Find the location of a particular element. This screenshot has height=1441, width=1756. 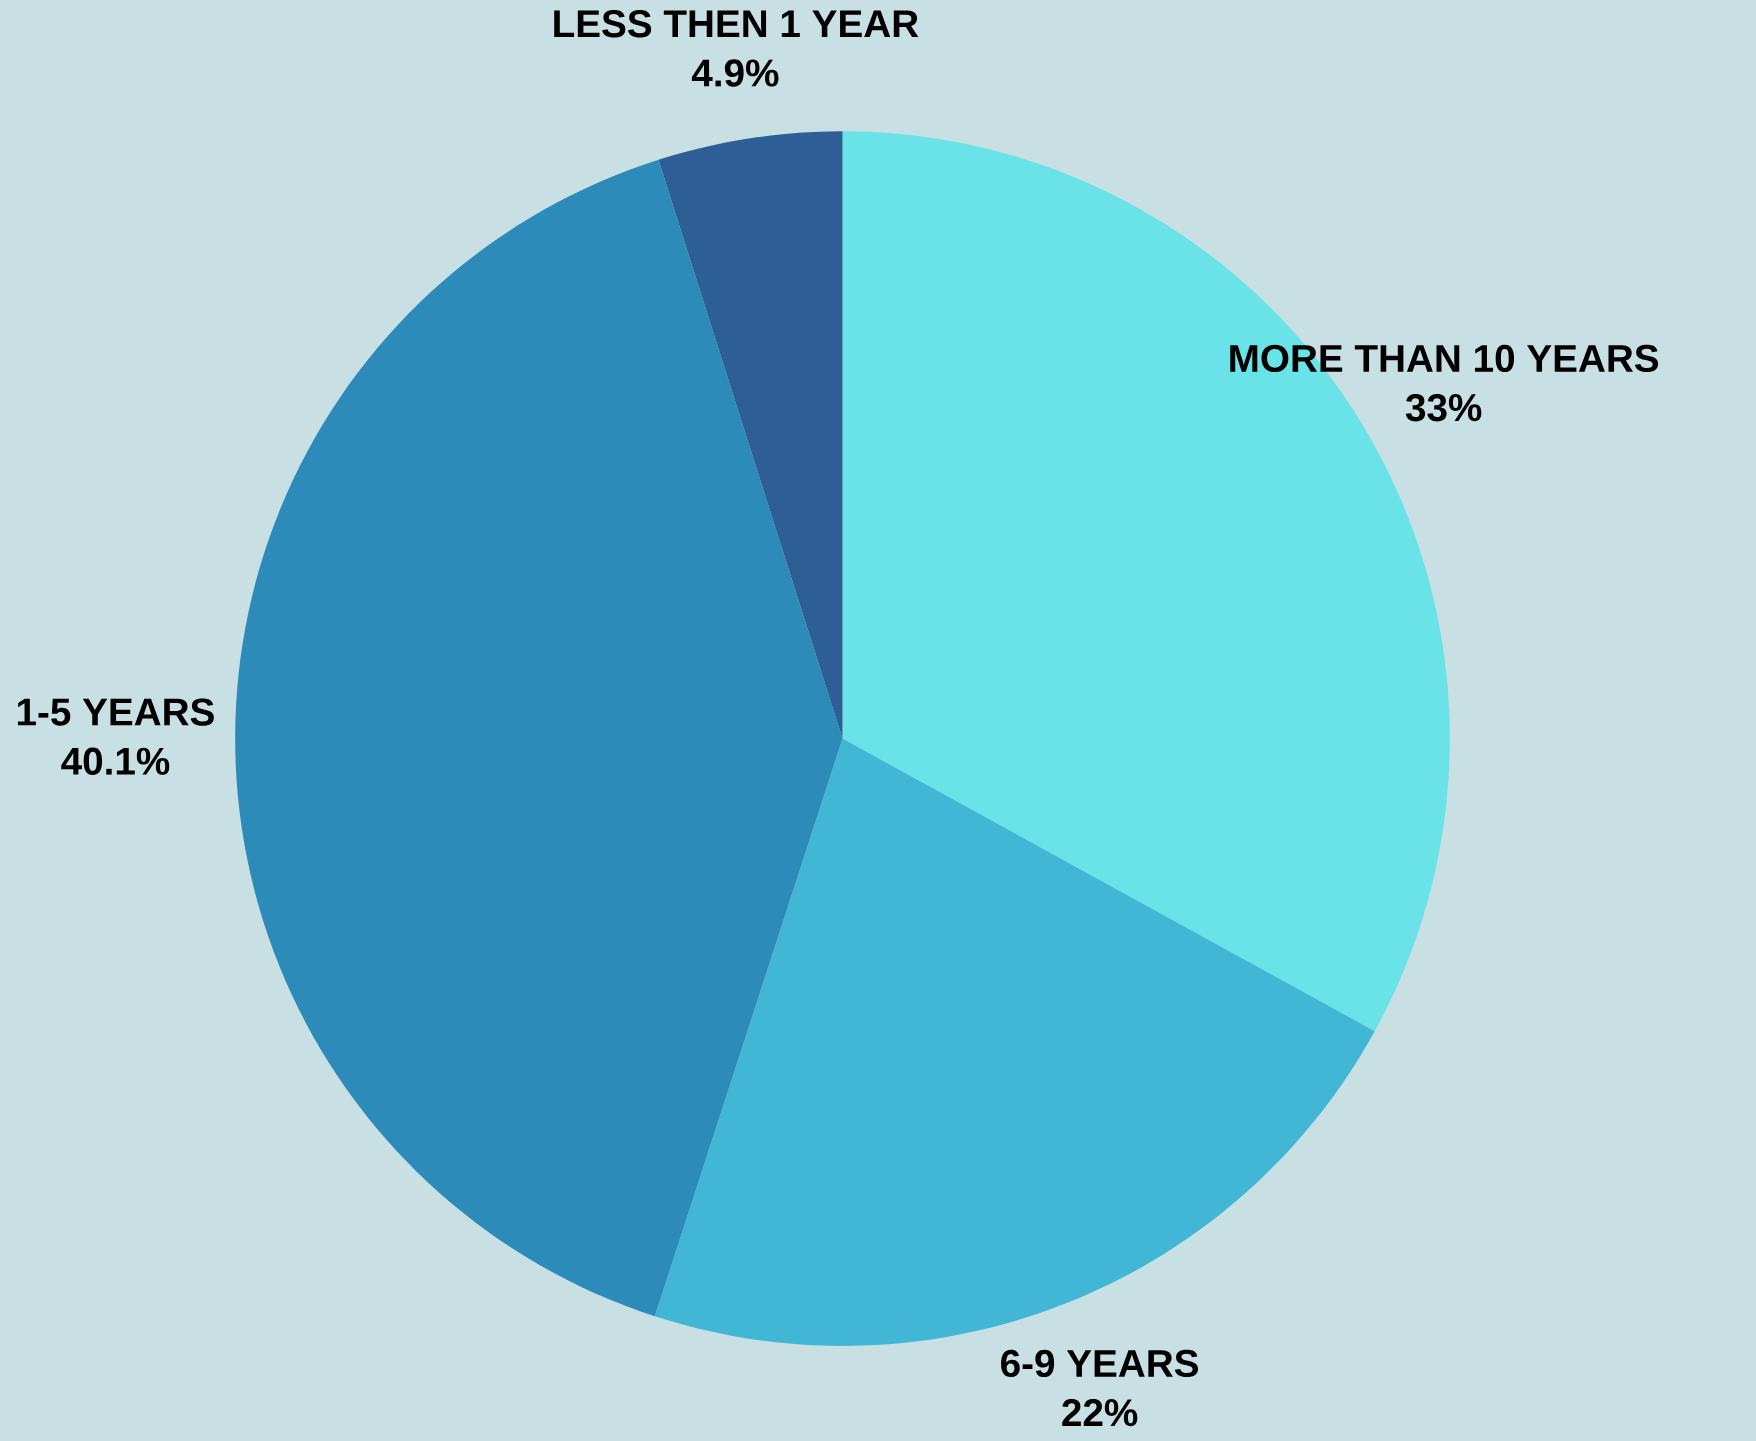

data-label: 33% is located at coordinates (1443, 407).